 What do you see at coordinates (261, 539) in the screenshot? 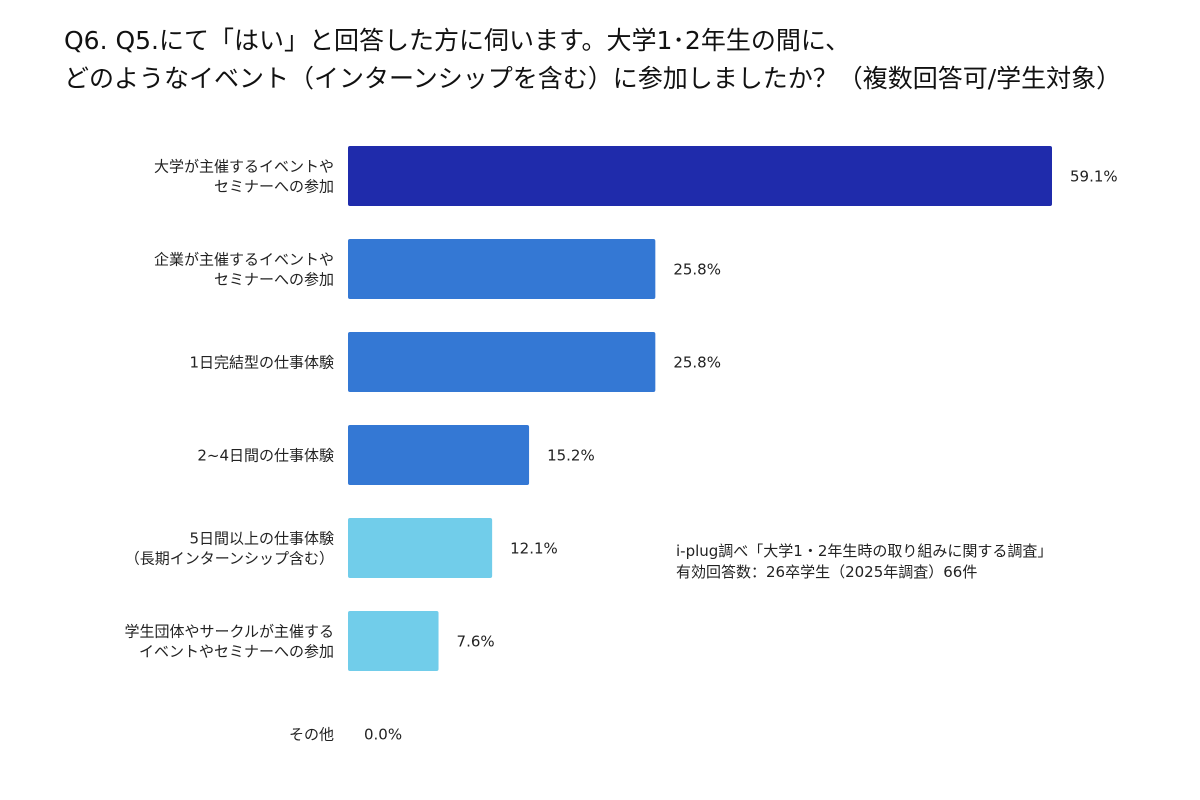
I see `category-label-5-line-1: 5日間以上の仕事体験` at bounding box center [261, 539].